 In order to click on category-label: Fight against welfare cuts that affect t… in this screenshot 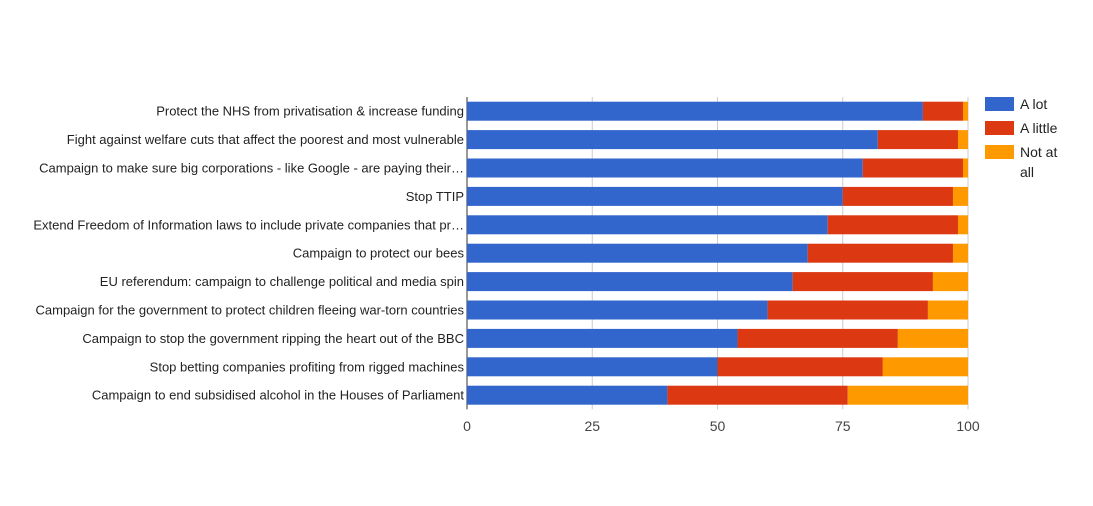, I will do `click(265, 139)`.